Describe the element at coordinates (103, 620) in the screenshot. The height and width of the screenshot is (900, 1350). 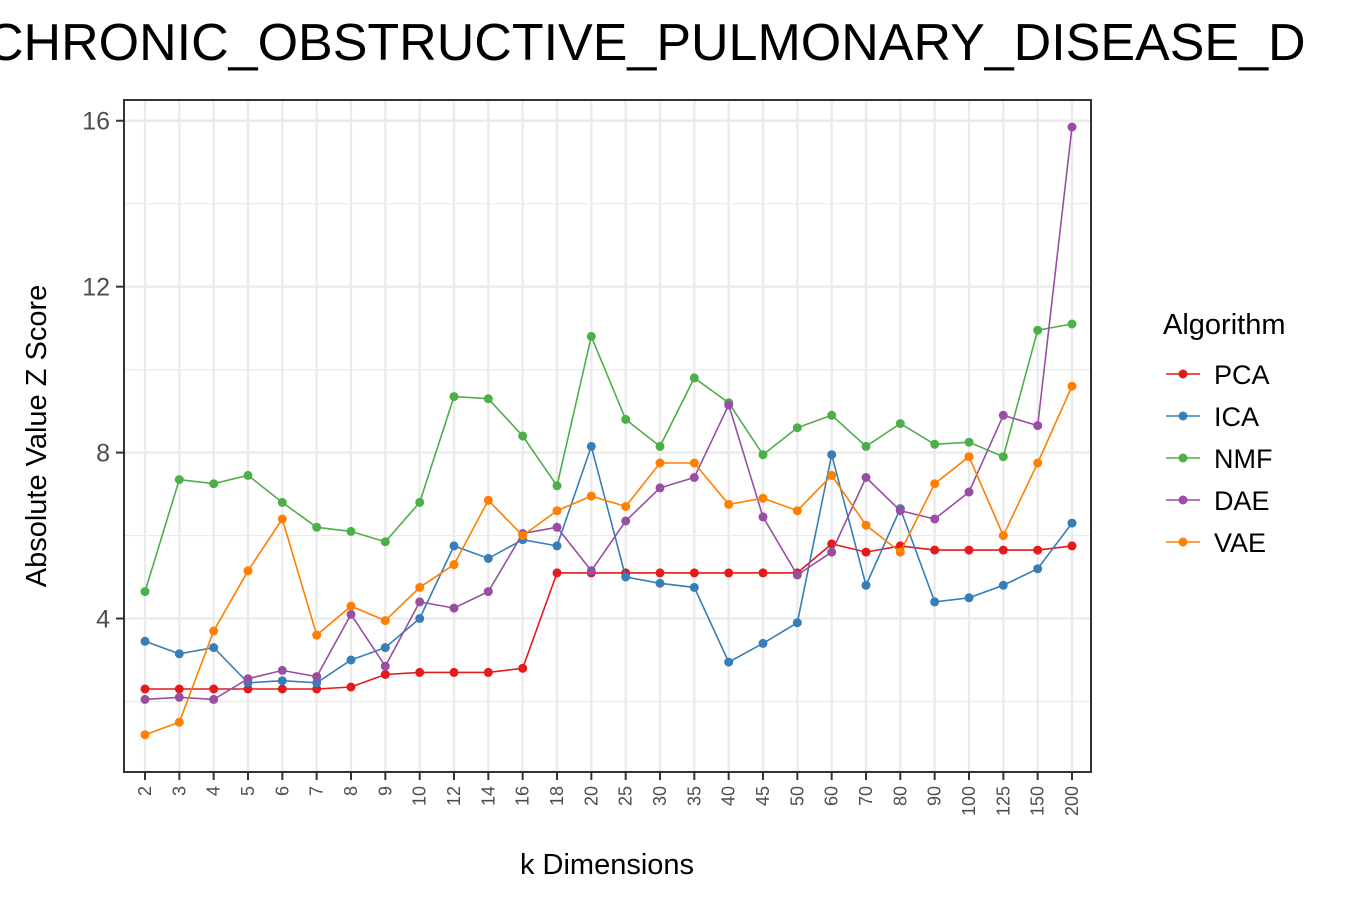
I see `y-tick-label: 4` at that location.